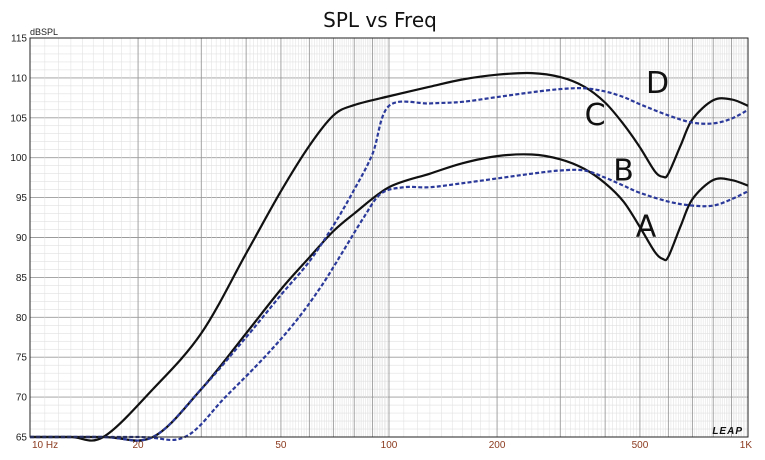  What do you see at coordinates (45, 445) in the screenshot?
I see `x-tick-label: 10 Hz` at bounding box center [45, 445].